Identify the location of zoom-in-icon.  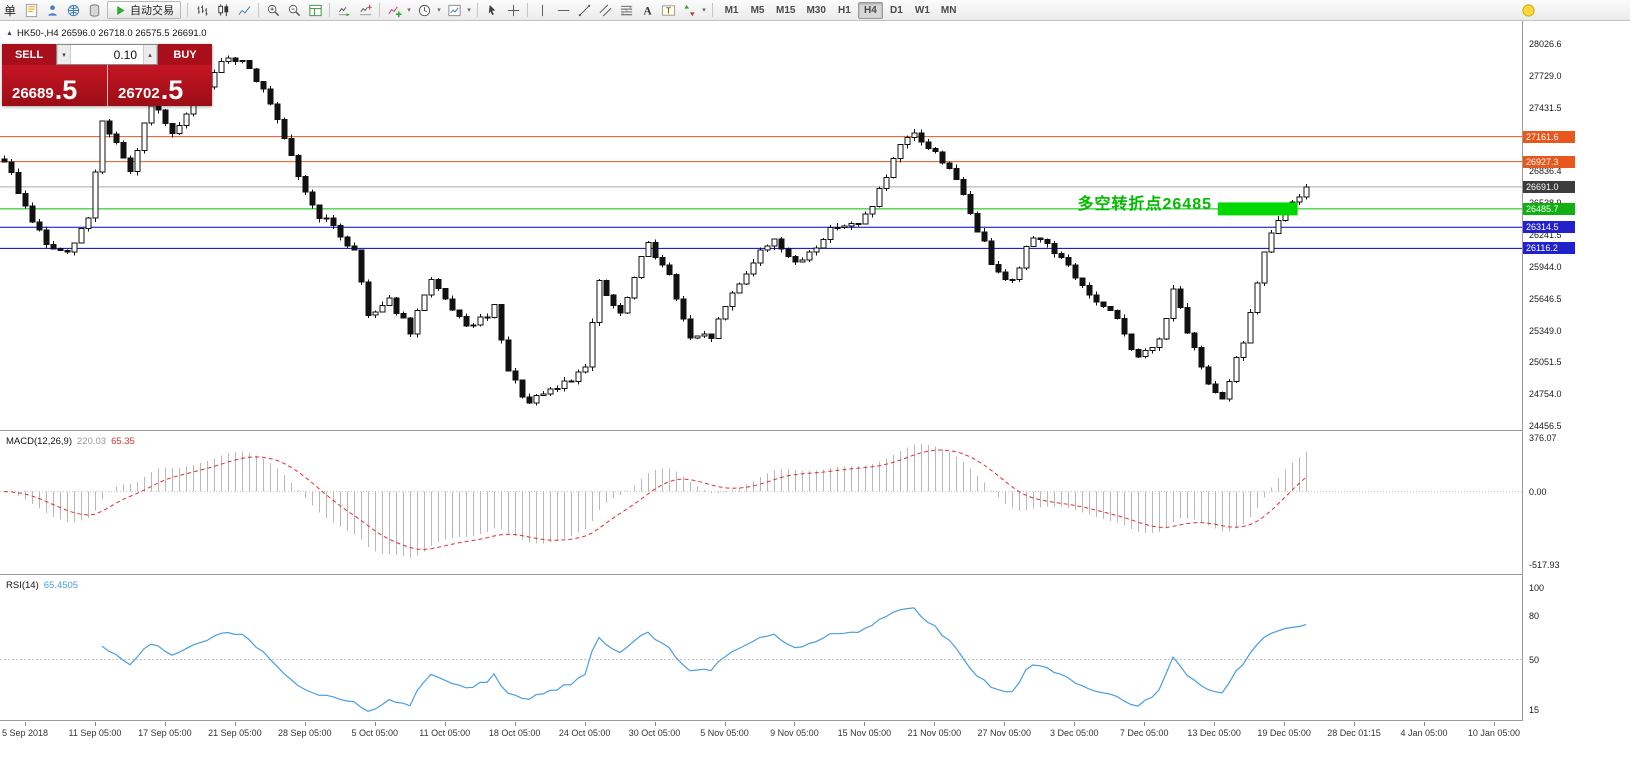
(273, 10).